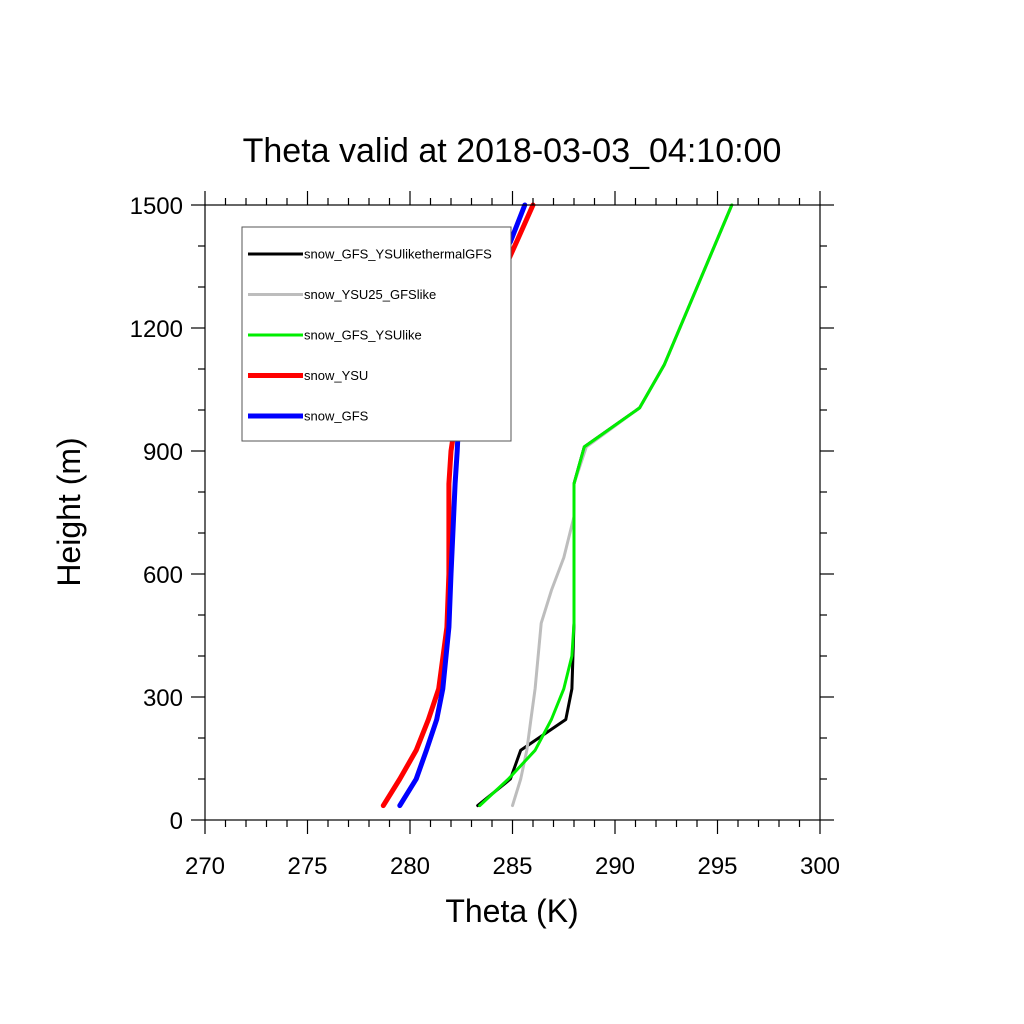  I want to click on legend-label-3: snow_YSU, so click(336, 375).